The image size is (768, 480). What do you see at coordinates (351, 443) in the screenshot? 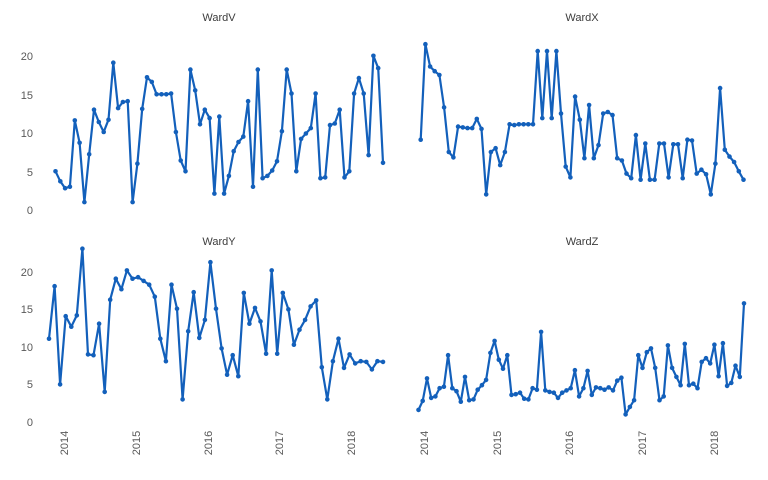
I see `x-tick-label-2018: 2018` at bounding box center [351, 443].